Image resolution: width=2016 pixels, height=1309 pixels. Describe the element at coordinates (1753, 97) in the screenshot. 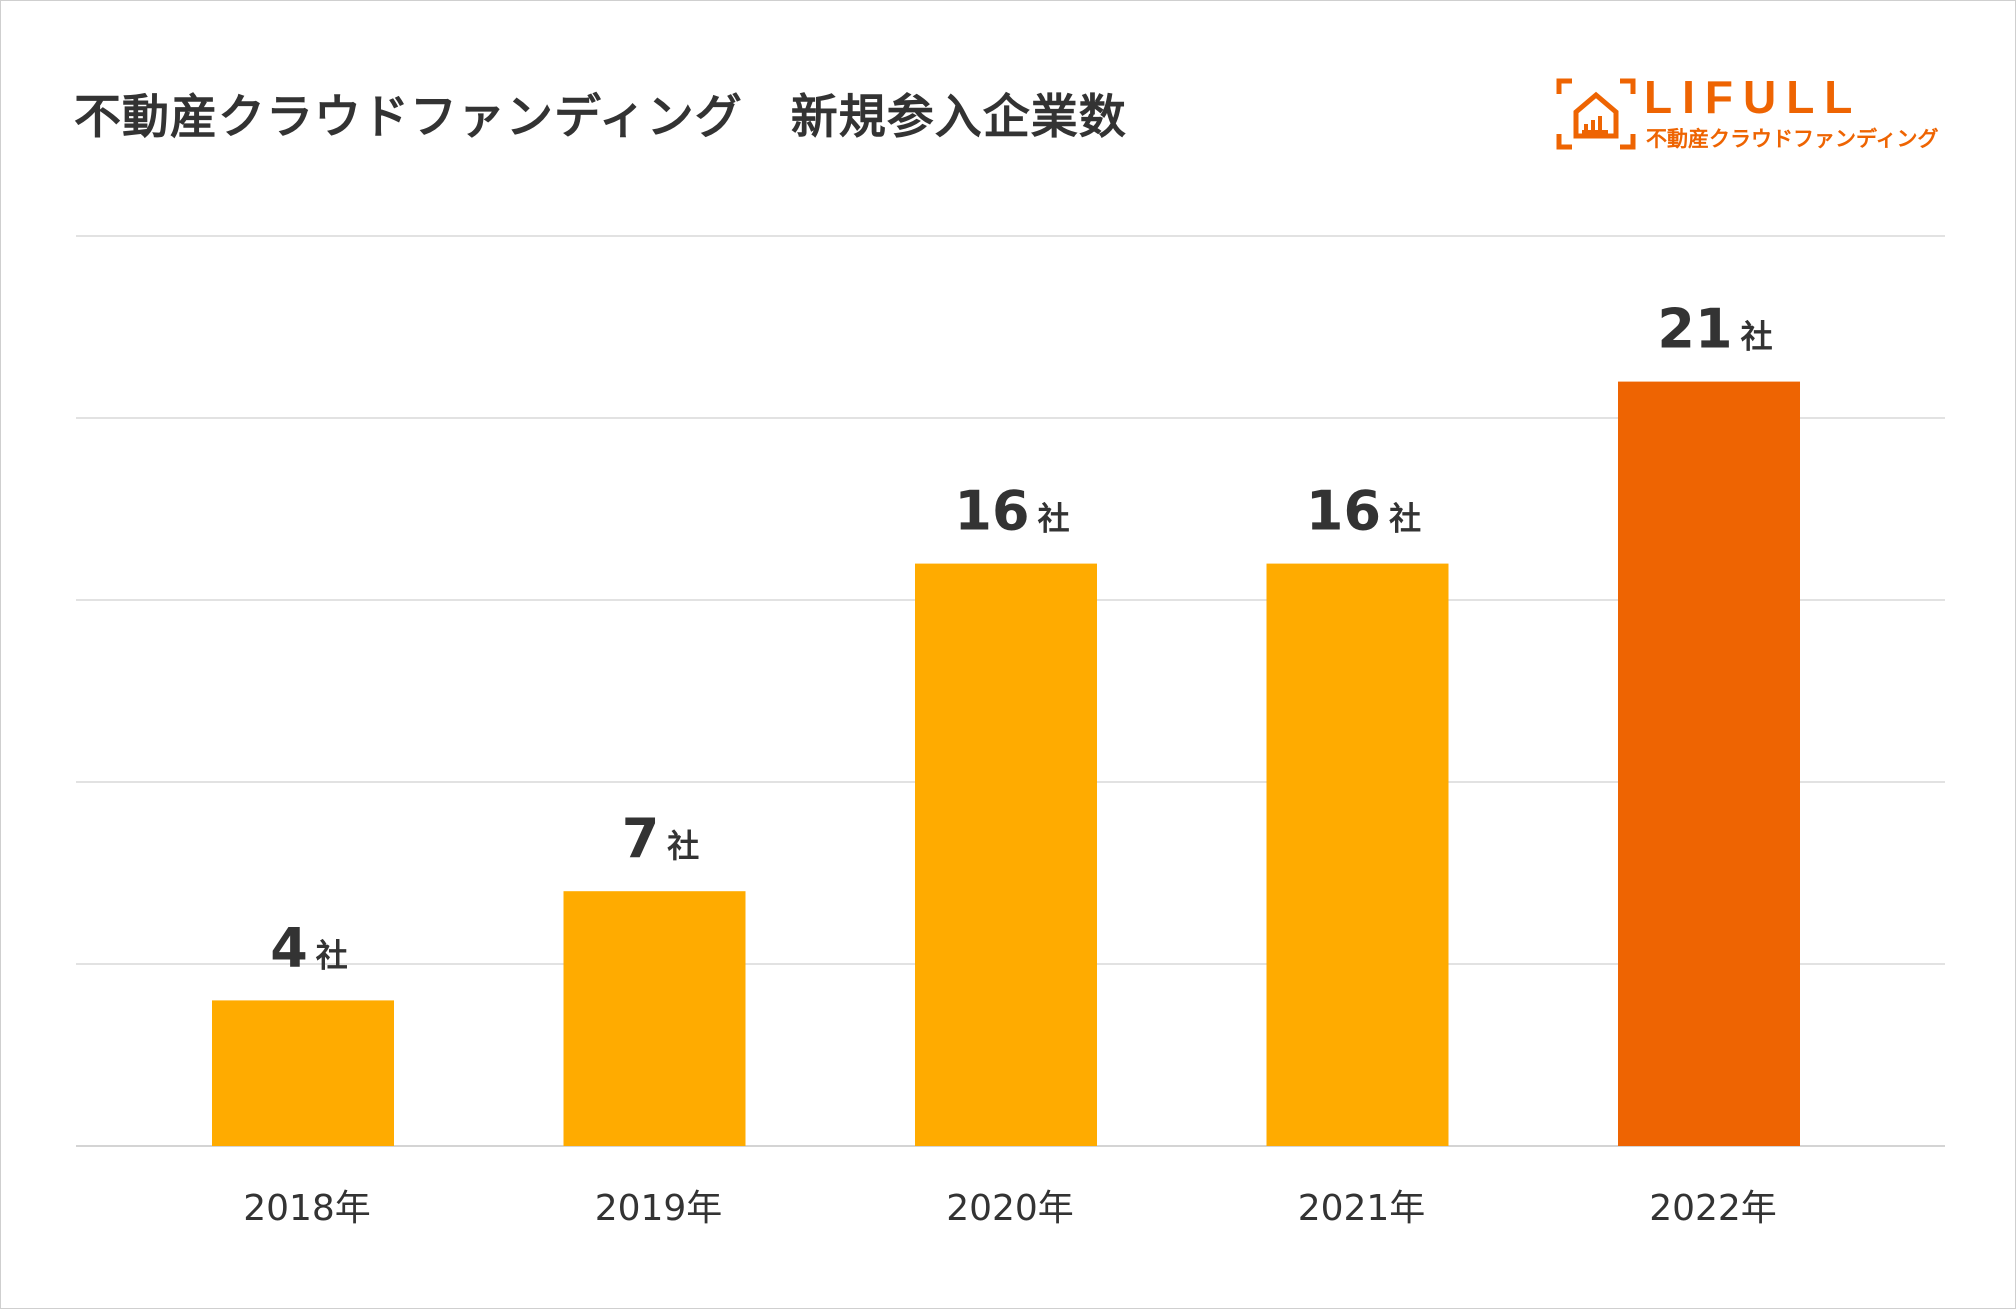

I see `logo-wordmark: LIFULL` at that location.